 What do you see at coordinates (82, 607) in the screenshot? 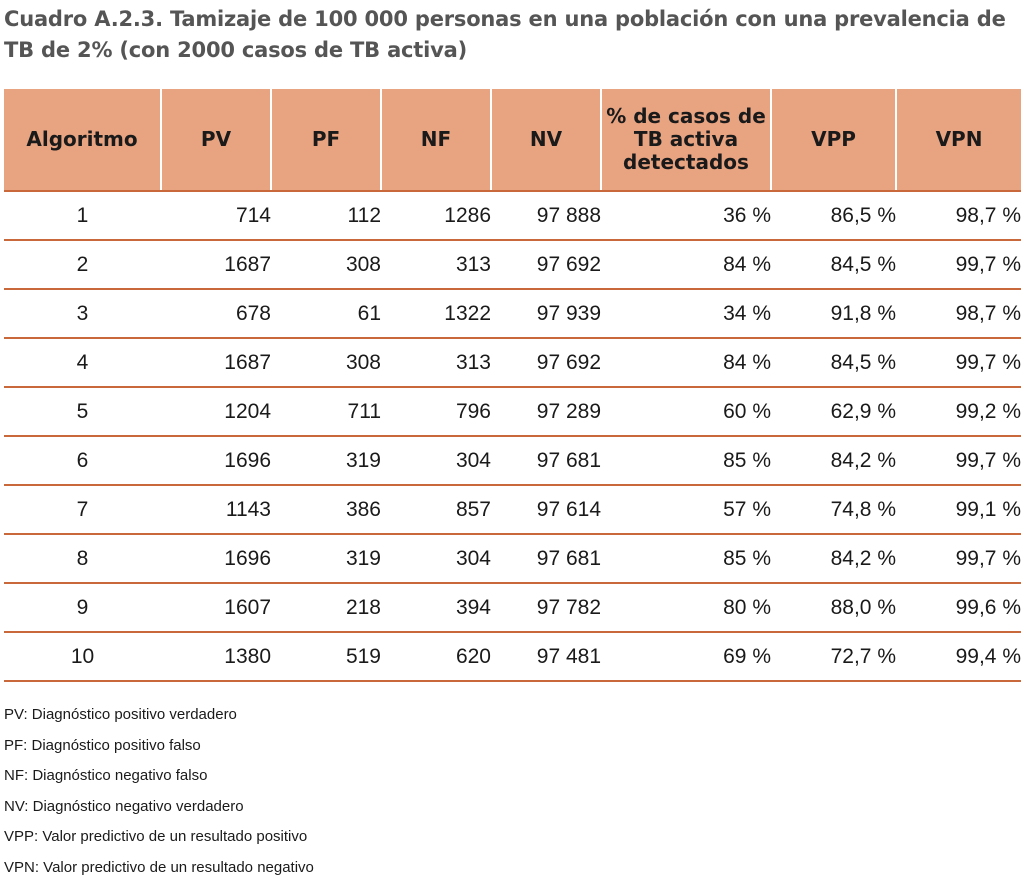
I see `cell-algoritmo: 9` at bounding box center [82, 607].